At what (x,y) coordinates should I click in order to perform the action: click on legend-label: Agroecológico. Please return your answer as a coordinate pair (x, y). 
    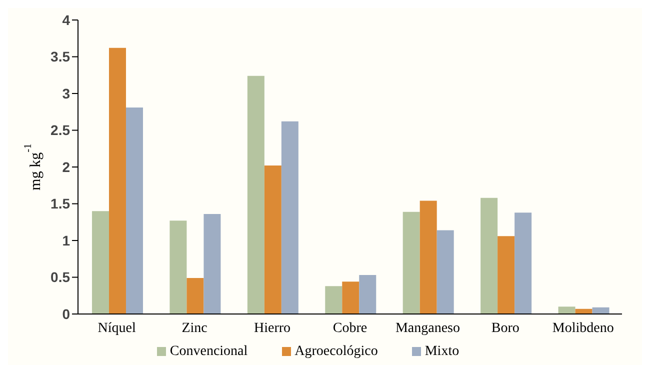
    Looking at the image, I should click on (336, 351).